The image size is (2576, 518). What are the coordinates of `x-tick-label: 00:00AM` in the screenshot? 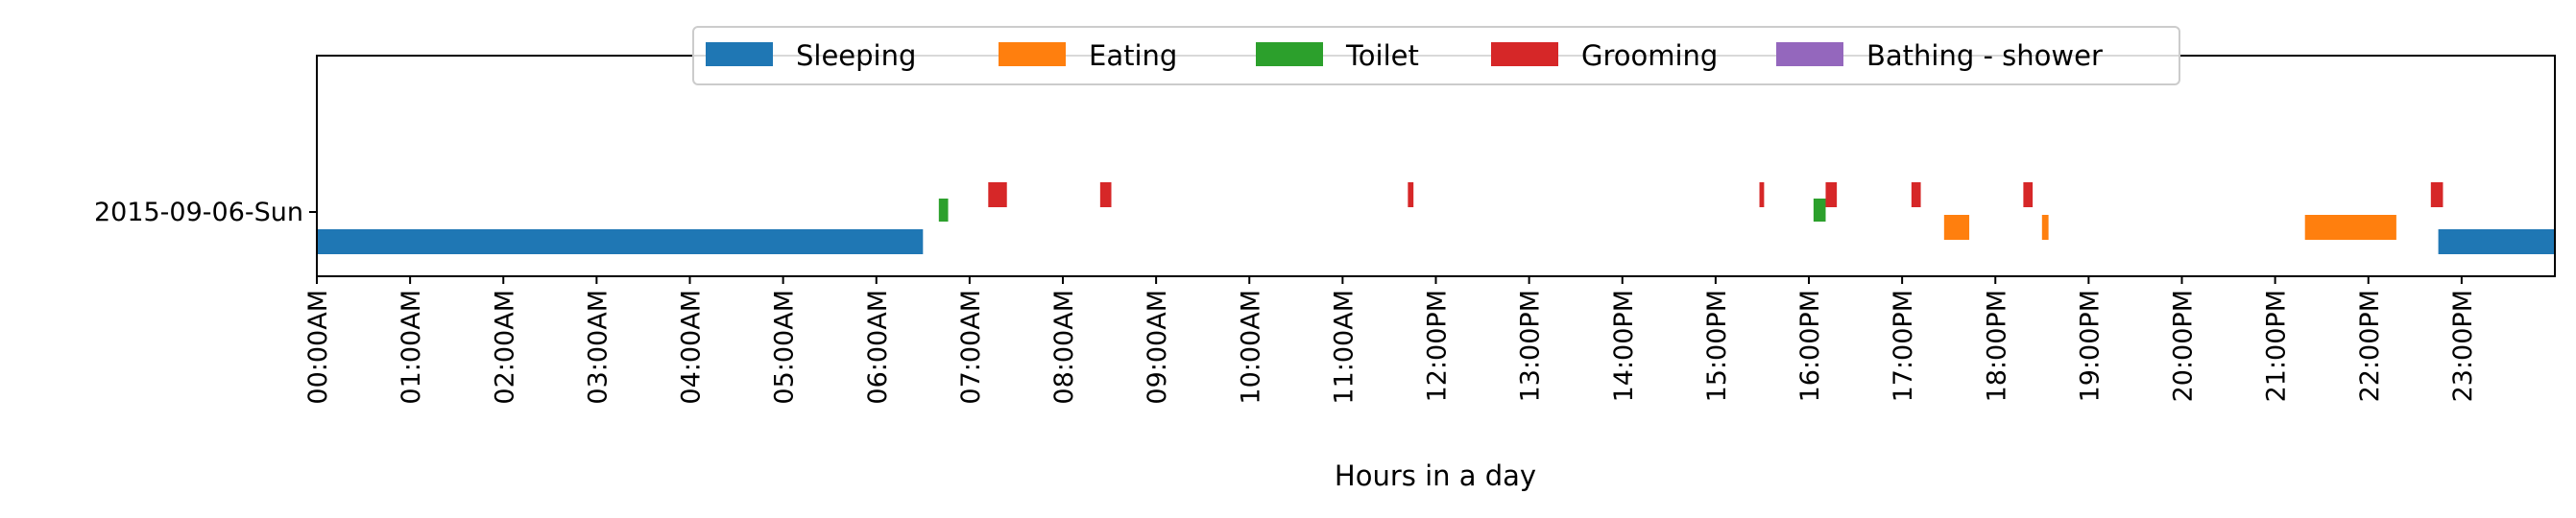 It's located at (318, 347).